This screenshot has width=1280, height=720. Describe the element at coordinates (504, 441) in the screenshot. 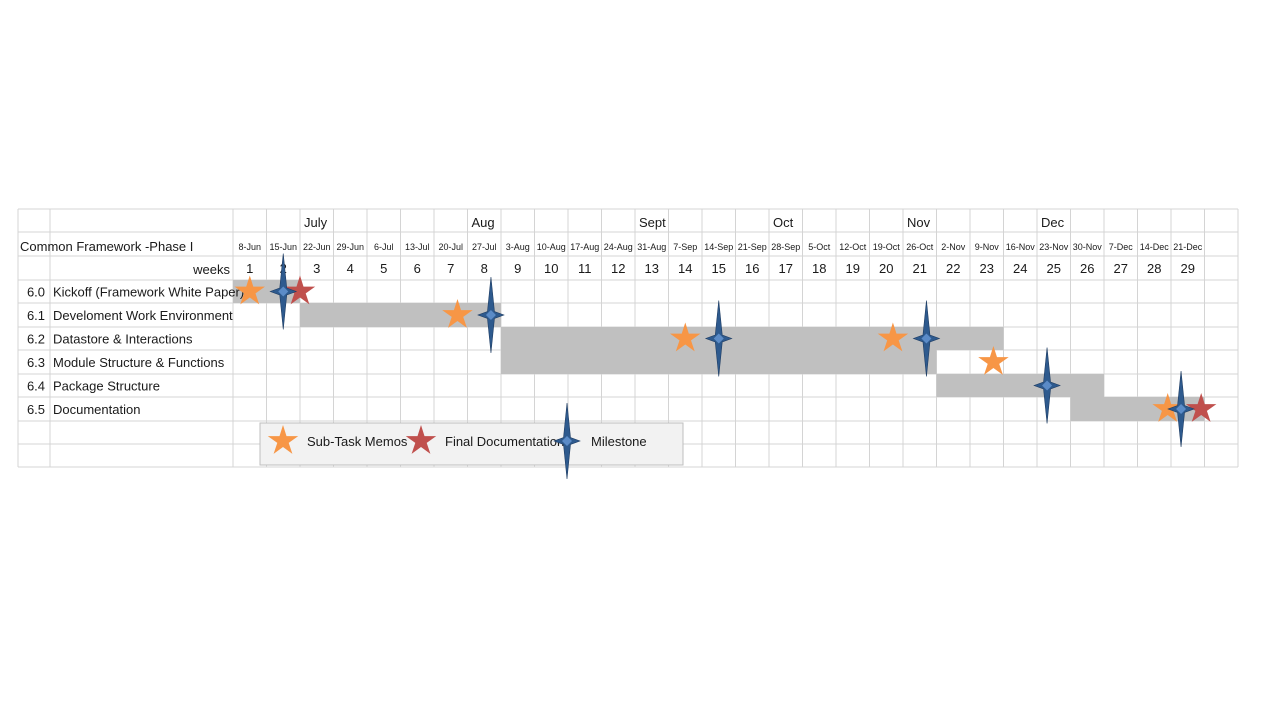

I see `legend-label: Final Documentation` at that location.